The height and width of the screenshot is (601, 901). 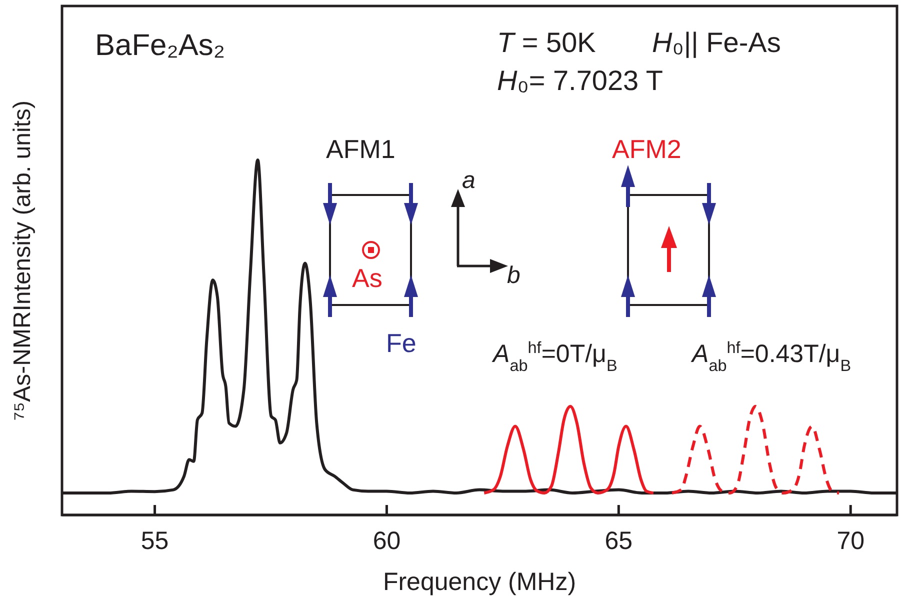 What do you see at coordinates (160, 45) in the screenshot?
I see `text: BaFe₂As₂` at bounding box center [160, 45].